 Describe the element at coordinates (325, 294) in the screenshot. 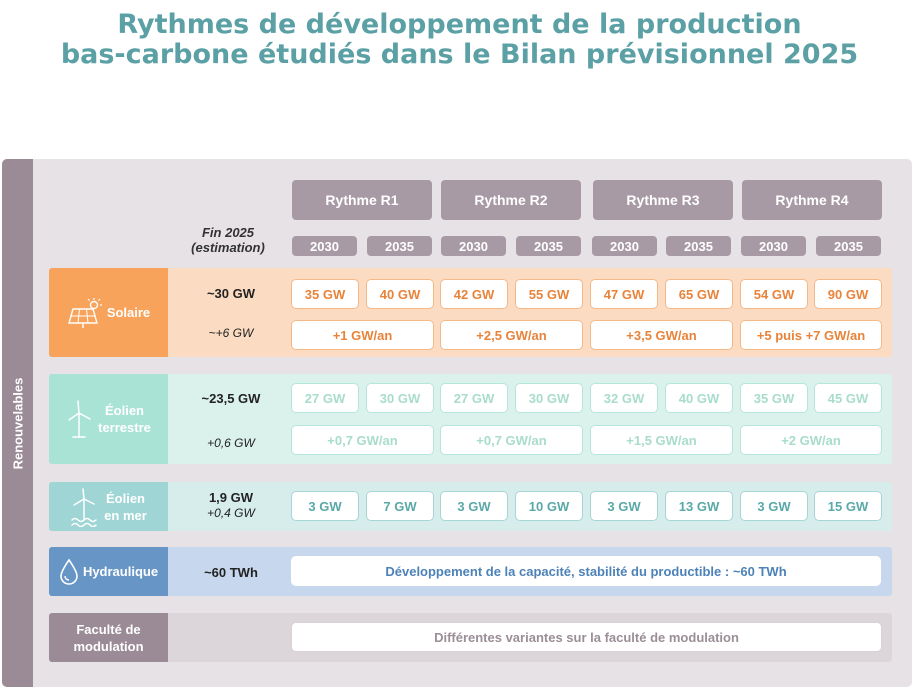

I see `cell-solaire: 35 GW` at that location.